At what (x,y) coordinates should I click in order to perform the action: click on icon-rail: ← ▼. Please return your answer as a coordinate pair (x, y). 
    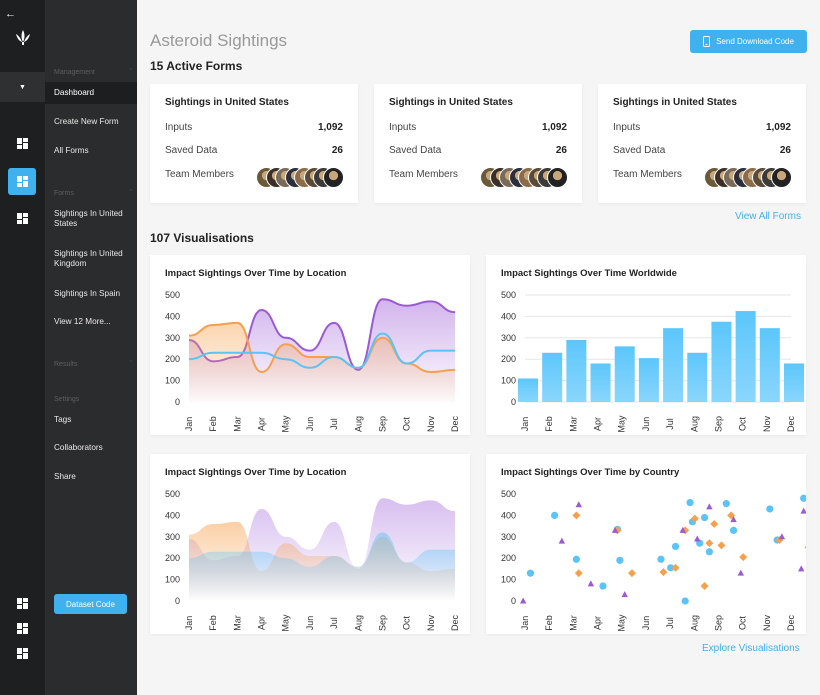
    Looking at the image, I should click on (22, 347).